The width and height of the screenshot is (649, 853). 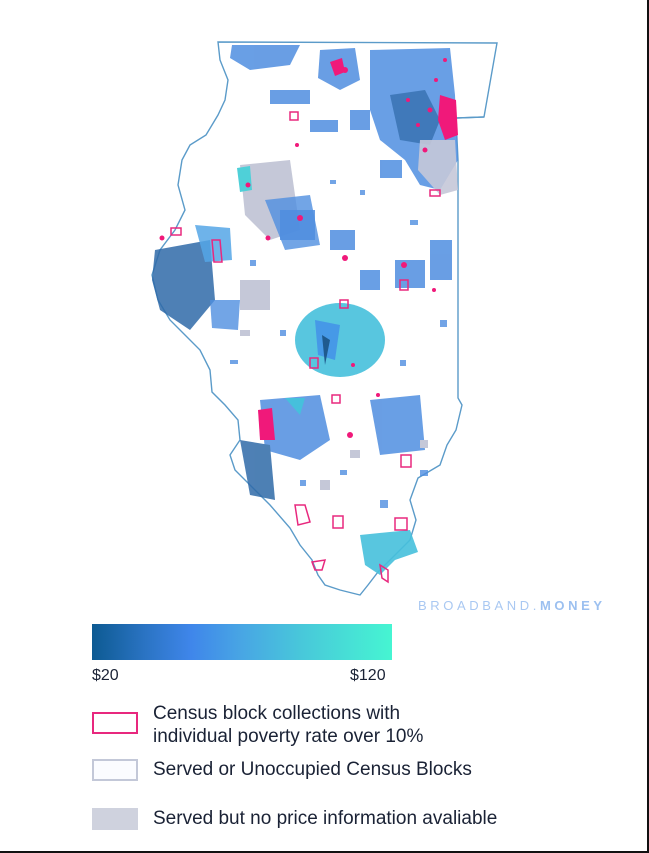 I want to click on legend-line-2: individual poverty rate over 10%, so click(x=288, y=736).